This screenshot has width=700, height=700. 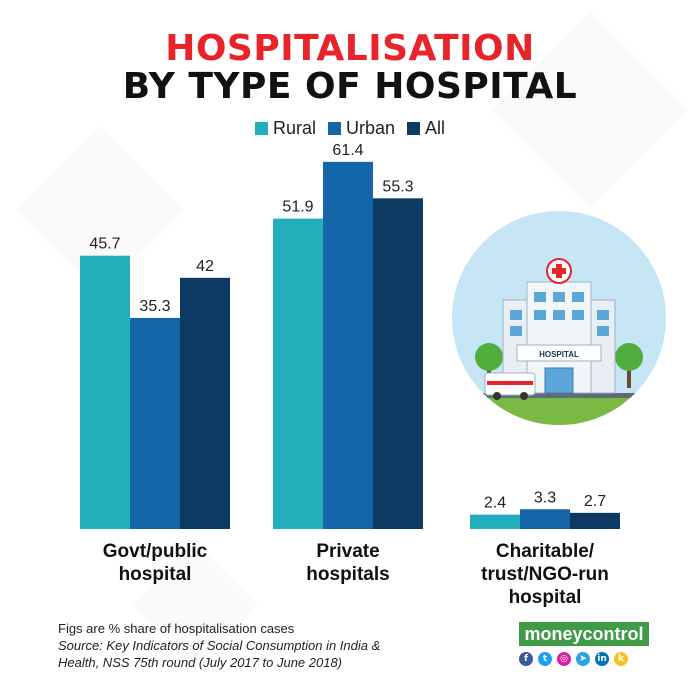 What do you see at coordinates (559, 318) in the screenshot?
I see `hospital-illustration: HOSPITAL` at bounding box center [559, 318].